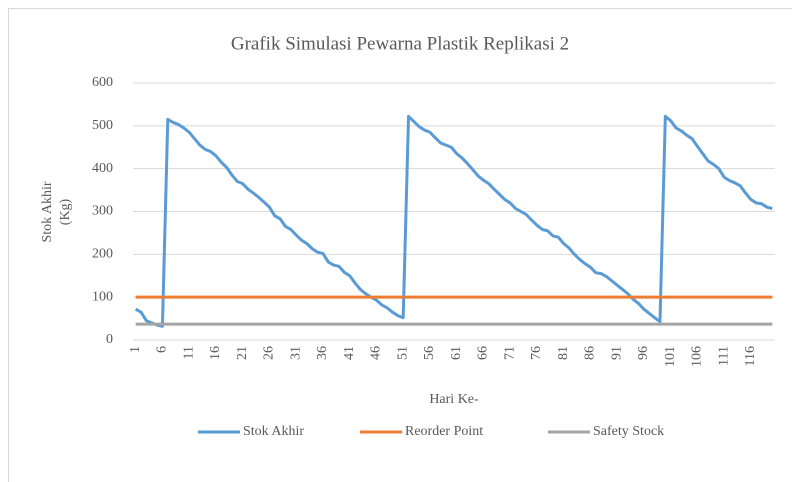 The image size is (792, 482). What do you see at coordinates (65, 211) in the screenshot?
I see `y-axis-label-line: (Kg)` at bounding box center [65, 211].